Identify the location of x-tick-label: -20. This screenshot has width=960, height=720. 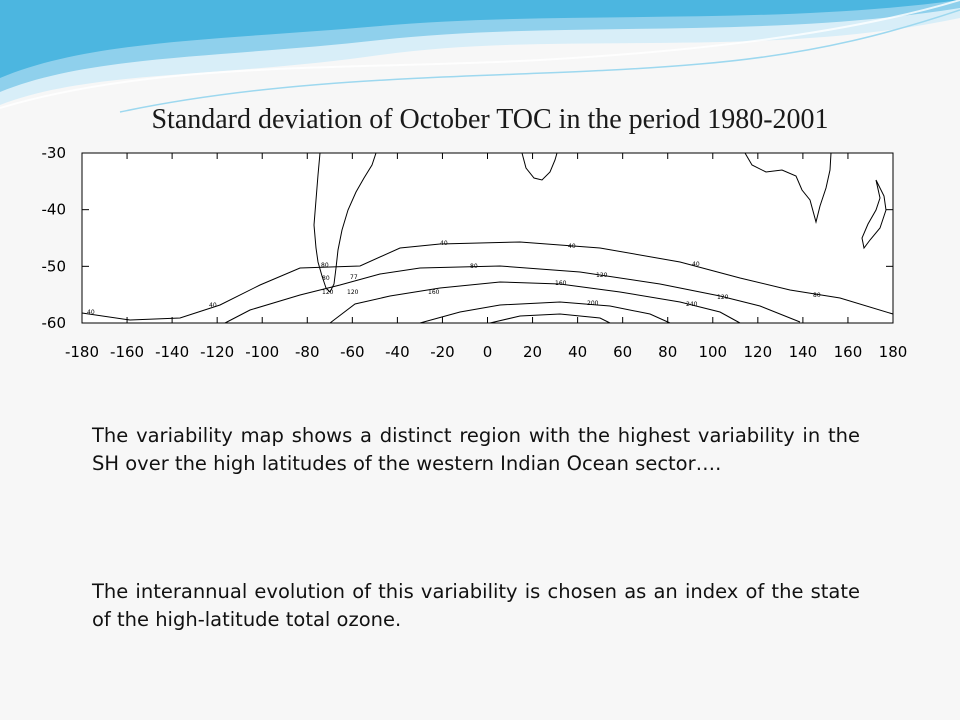
(442, 352).